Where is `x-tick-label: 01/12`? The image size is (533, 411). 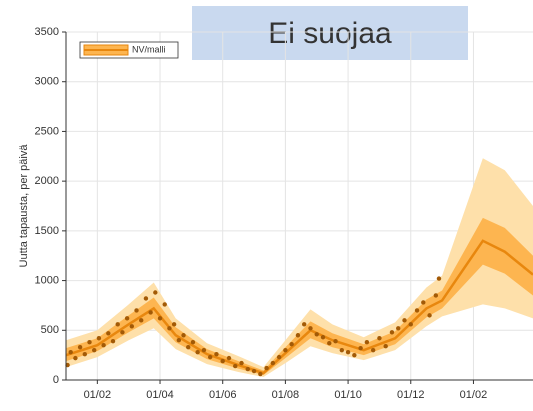
x-tick-label: 01/12 is located at coordinates (411, 395).